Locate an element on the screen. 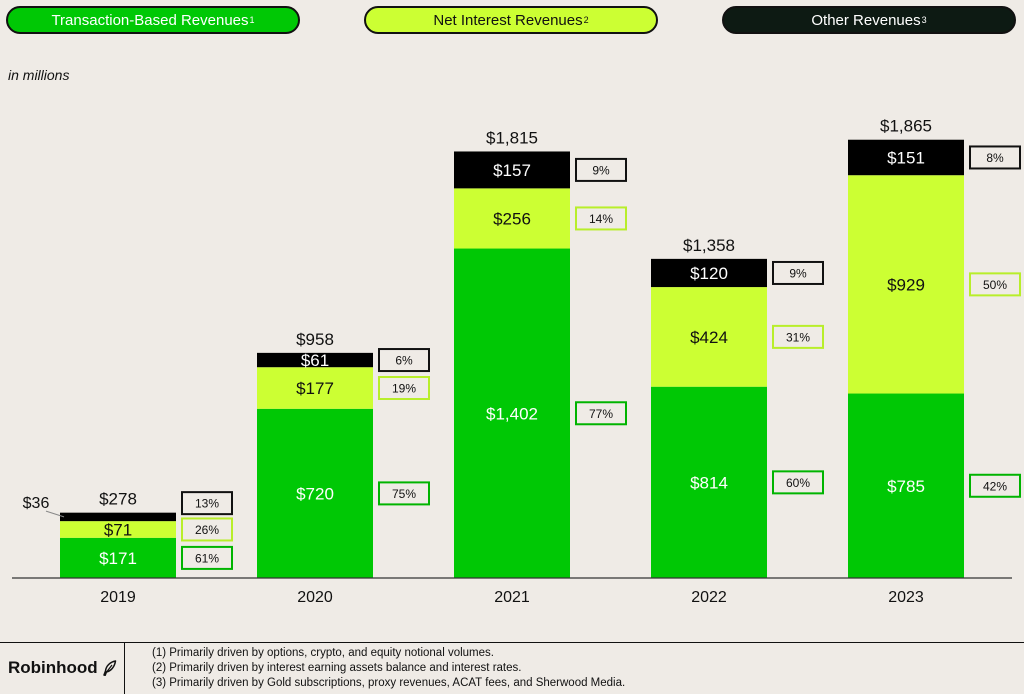  bar-value-label: $71 is located at coordinates (118, 529).